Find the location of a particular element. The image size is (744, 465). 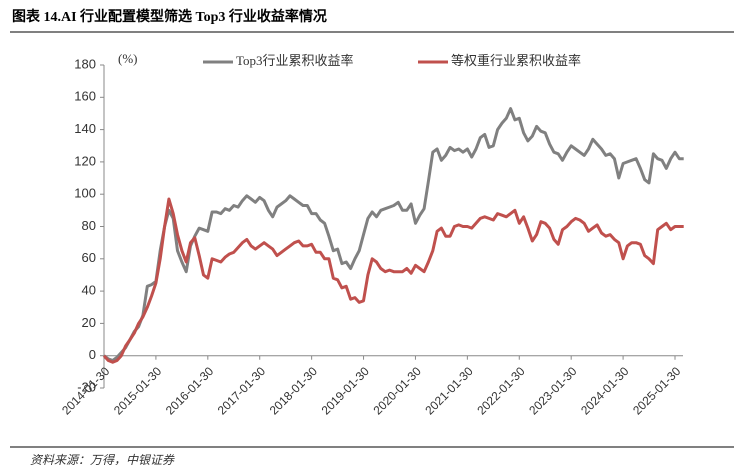

y-tick-label: 0 is located at coordinates (92, 354).